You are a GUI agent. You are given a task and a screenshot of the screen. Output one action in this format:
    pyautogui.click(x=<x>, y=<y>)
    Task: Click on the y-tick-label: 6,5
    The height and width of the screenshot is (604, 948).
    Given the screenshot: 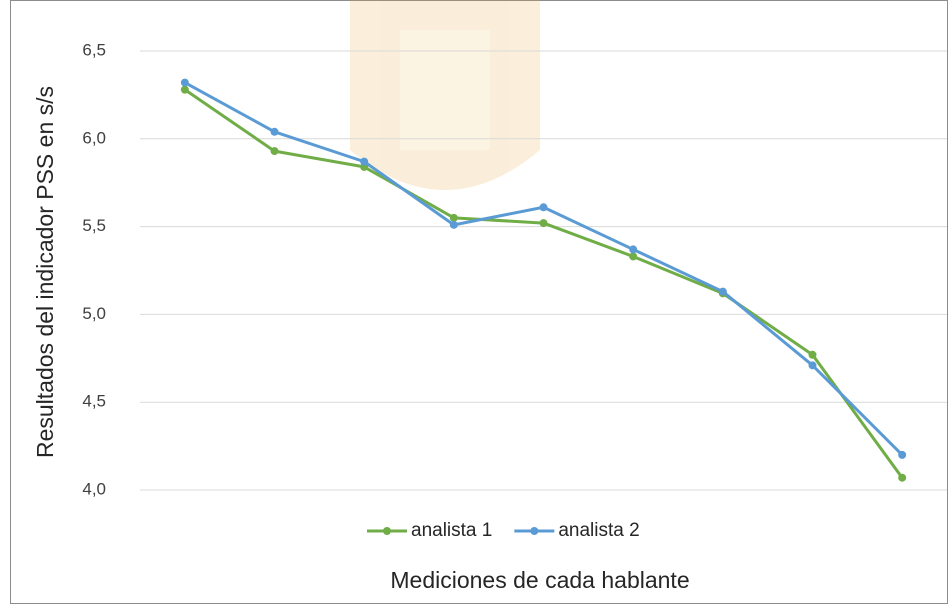 What is the action you would take?
    pyautogui.click(x=94, y=49)
    